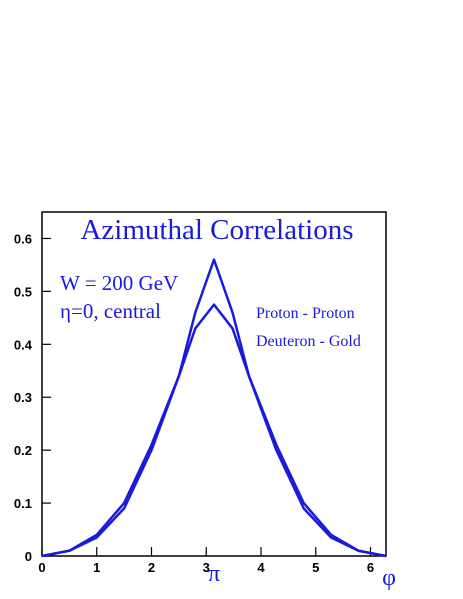  What do you see at coordinates (23, 450) in the screenshot?
I see `y-tick-label: 0.2` at bounding box center [23, 450].